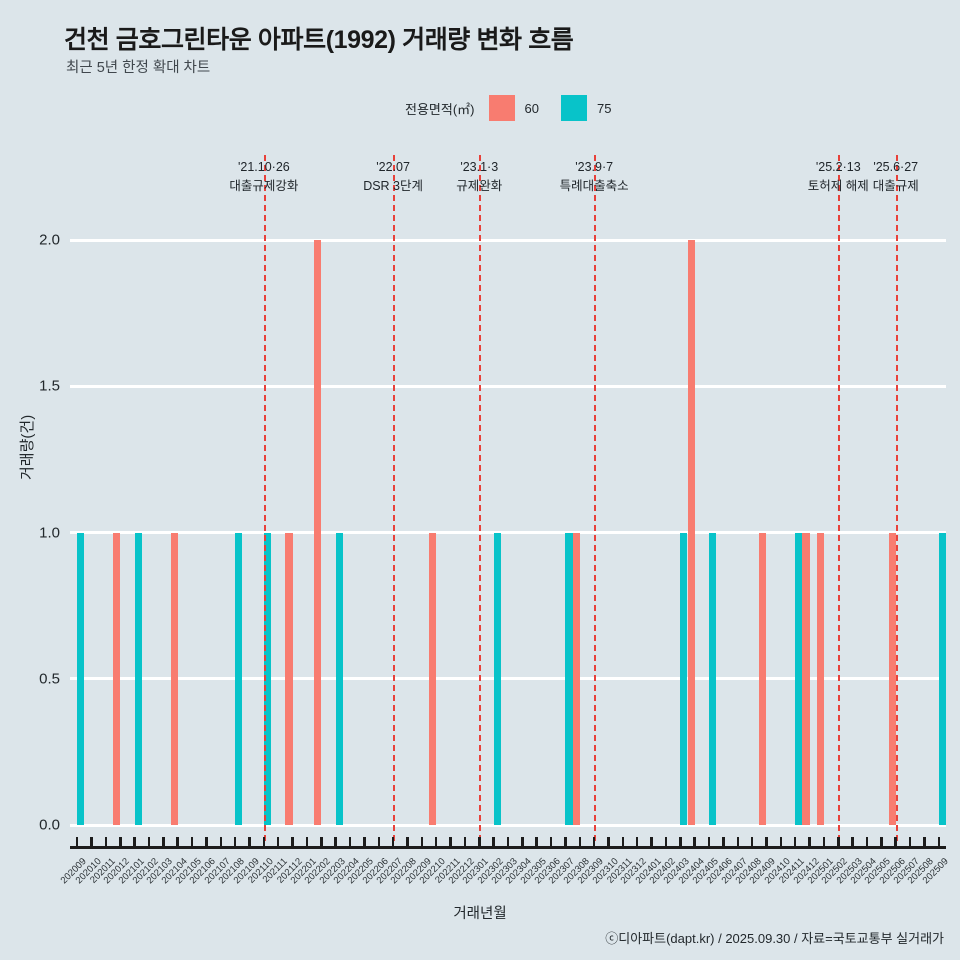 This screenshot has height=960, width=960. Describe the element at coordinates (49, 825) in the screenshot. I see `y-axis-tick-label: 0.0` at that location.